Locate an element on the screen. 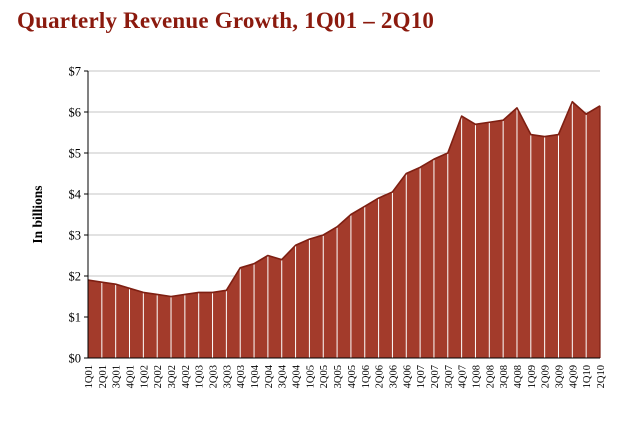 The width and height of the screenshot is (624, 424). x-tick-label: 2Q03 is located at coordinates (214, 376).